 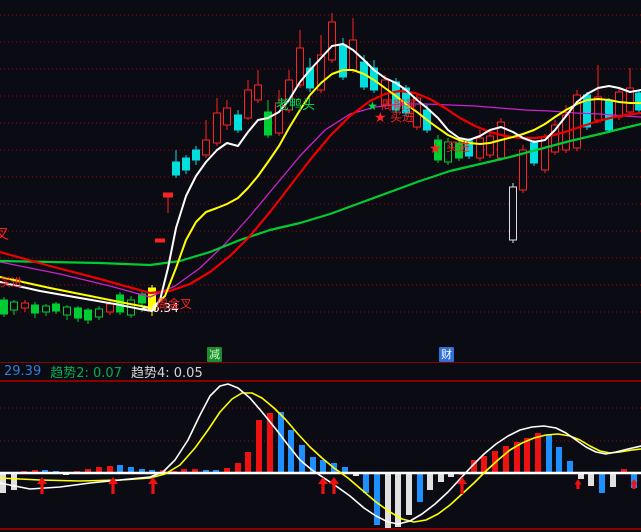 I want to click on wealth-badge: 财, so click(x=446, y=354).